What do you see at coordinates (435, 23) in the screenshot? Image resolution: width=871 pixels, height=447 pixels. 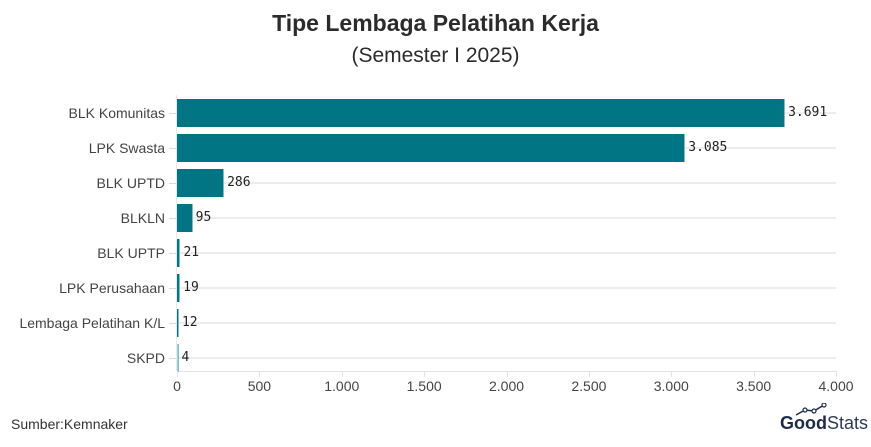 I see `chart-title: Tipe Lembaga Pelatihan Kerja` at bounding box center [435, 23].